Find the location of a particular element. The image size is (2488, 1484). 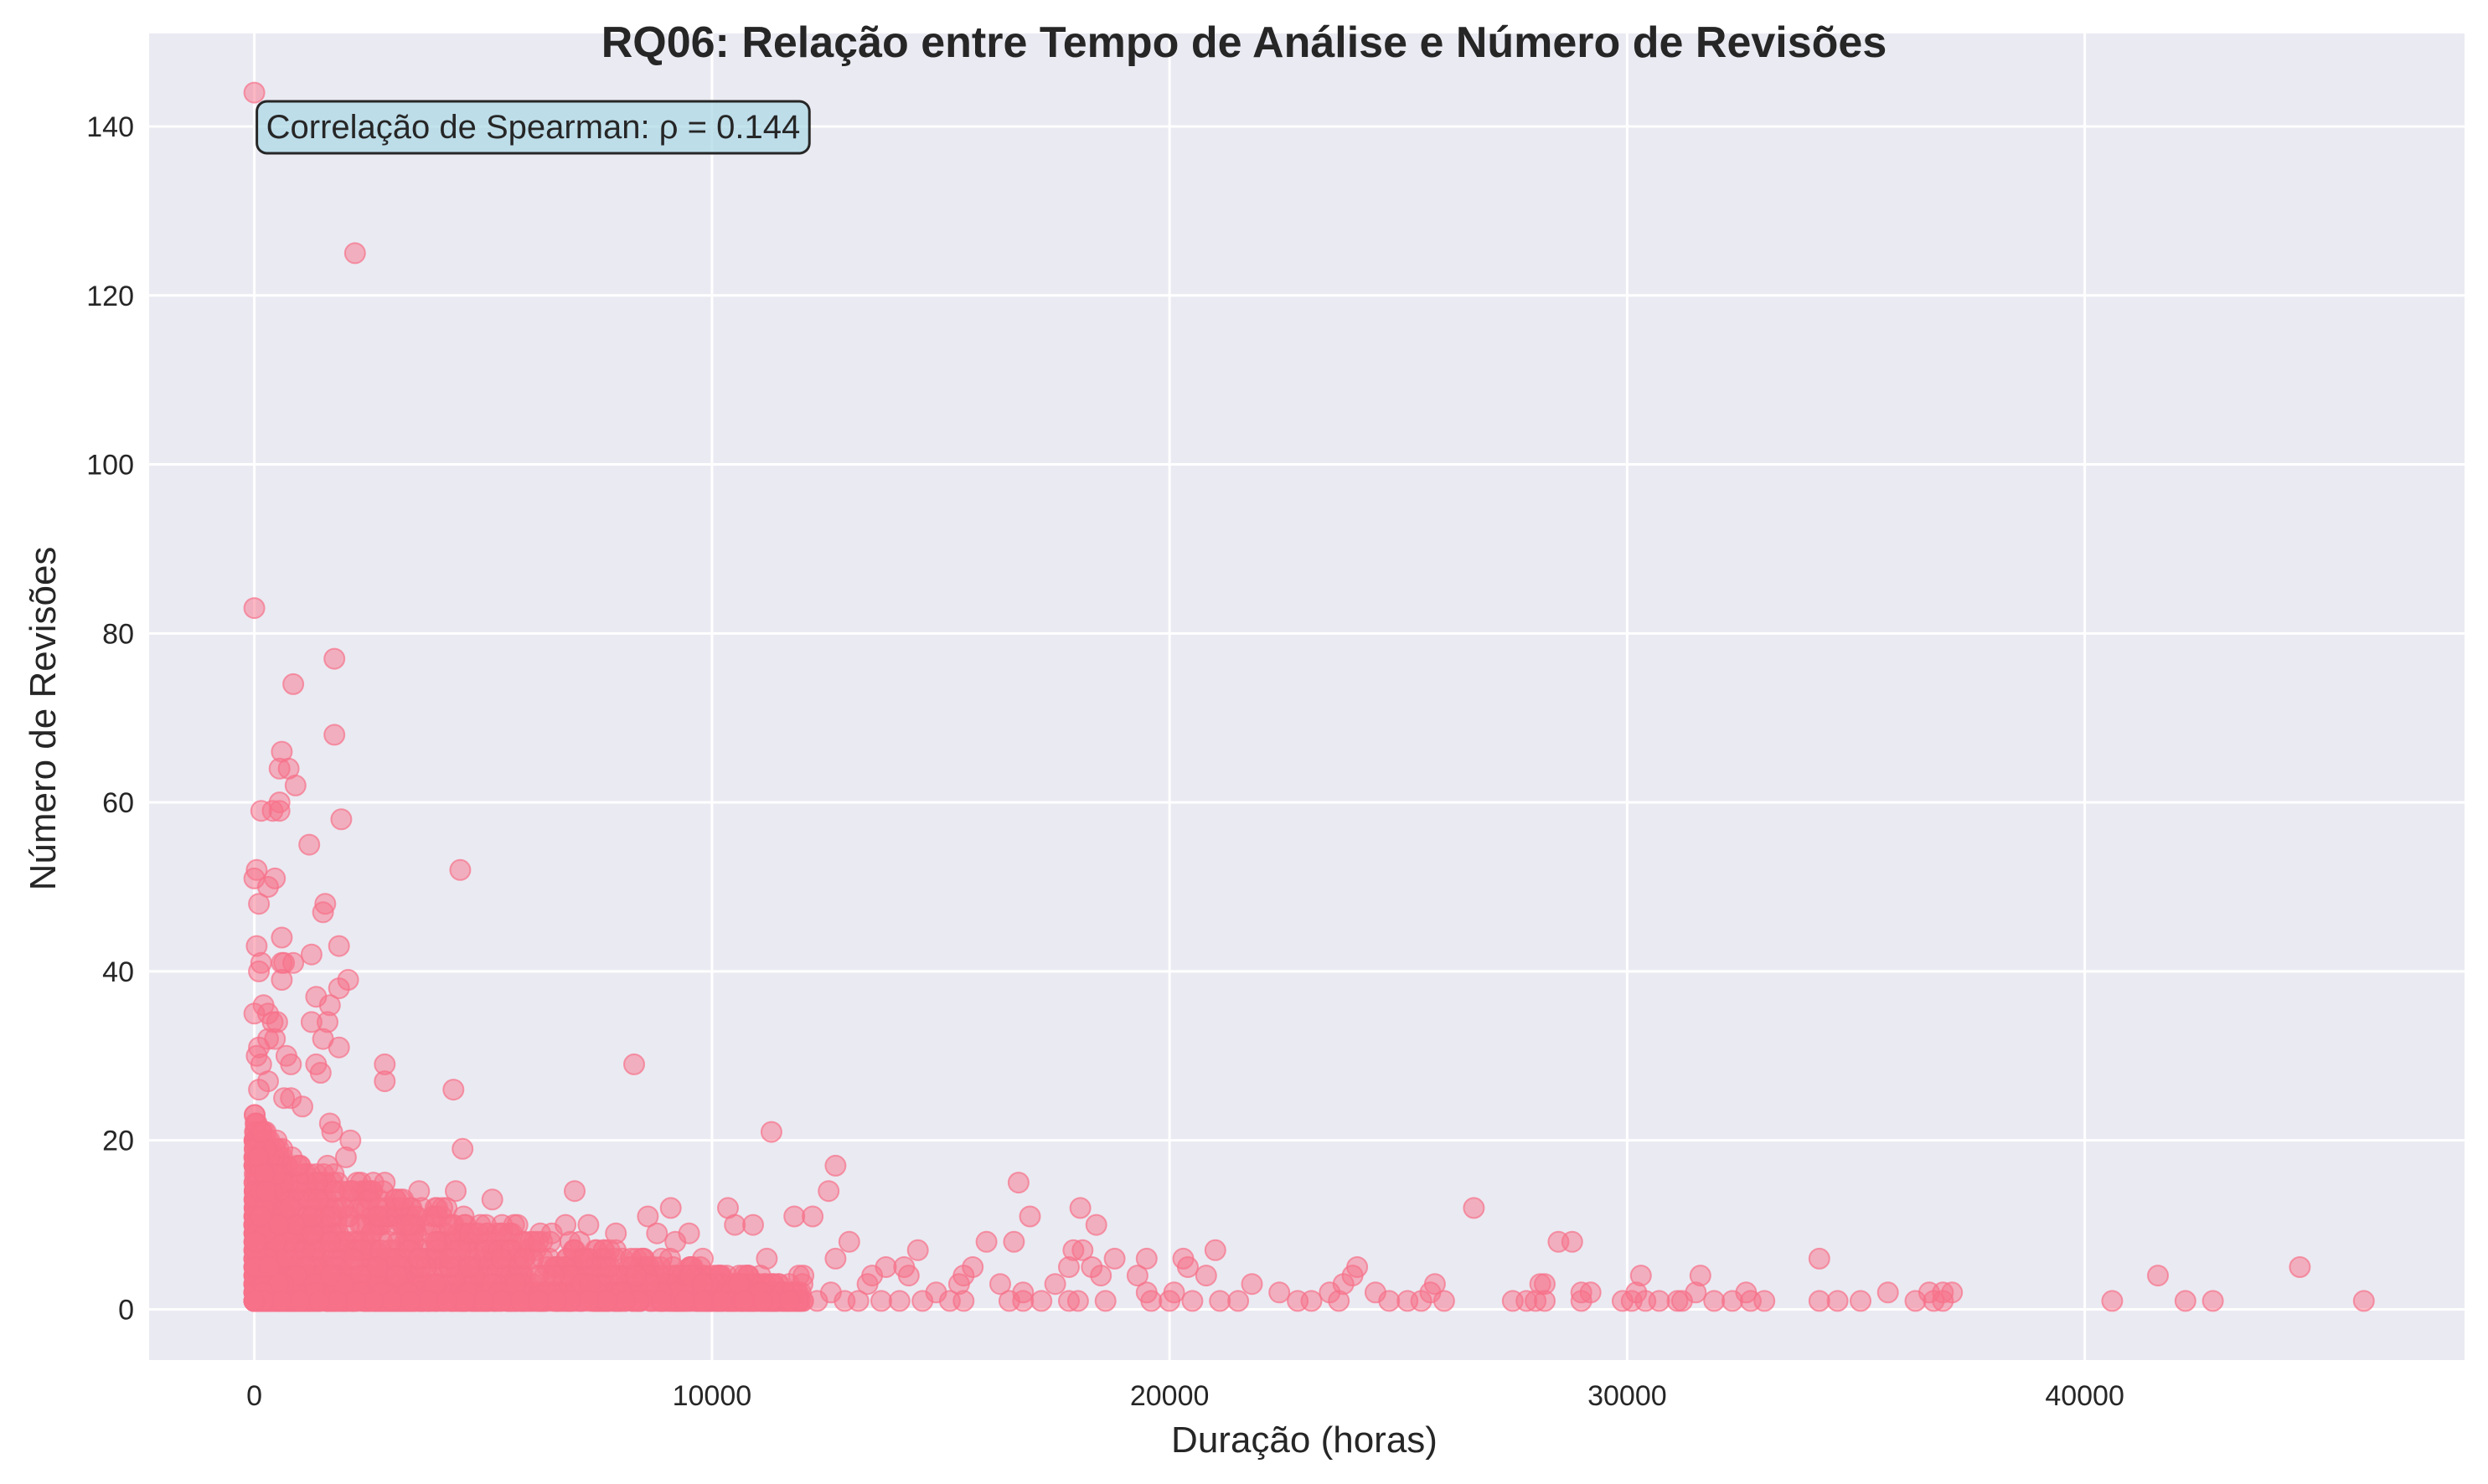

y-tick-label: 0 is located at coordinates (126, 1310).